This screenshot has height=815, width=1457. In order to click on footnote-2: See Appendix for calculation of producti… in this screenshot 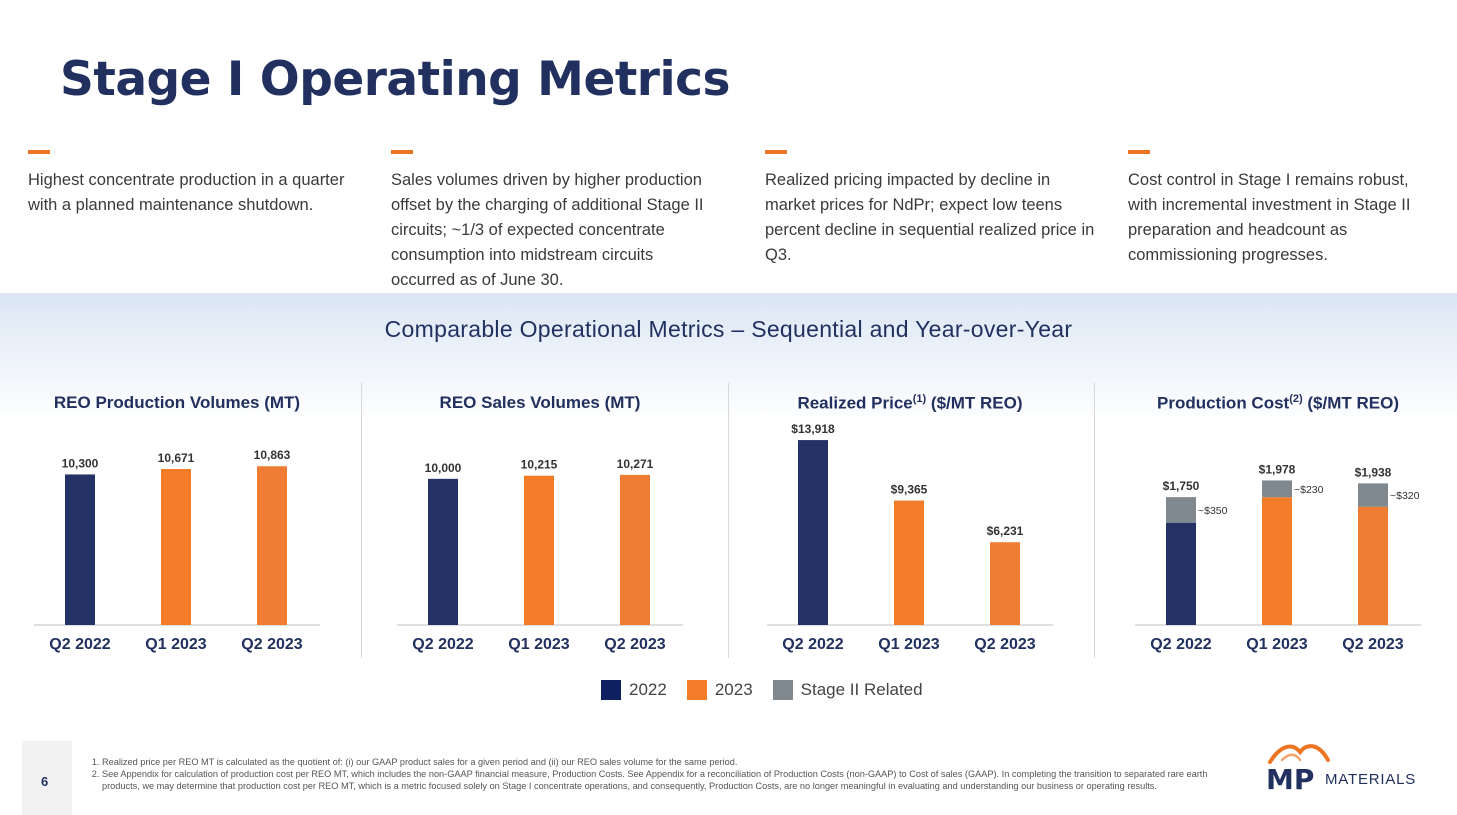, I will do `click(665, 780)`.